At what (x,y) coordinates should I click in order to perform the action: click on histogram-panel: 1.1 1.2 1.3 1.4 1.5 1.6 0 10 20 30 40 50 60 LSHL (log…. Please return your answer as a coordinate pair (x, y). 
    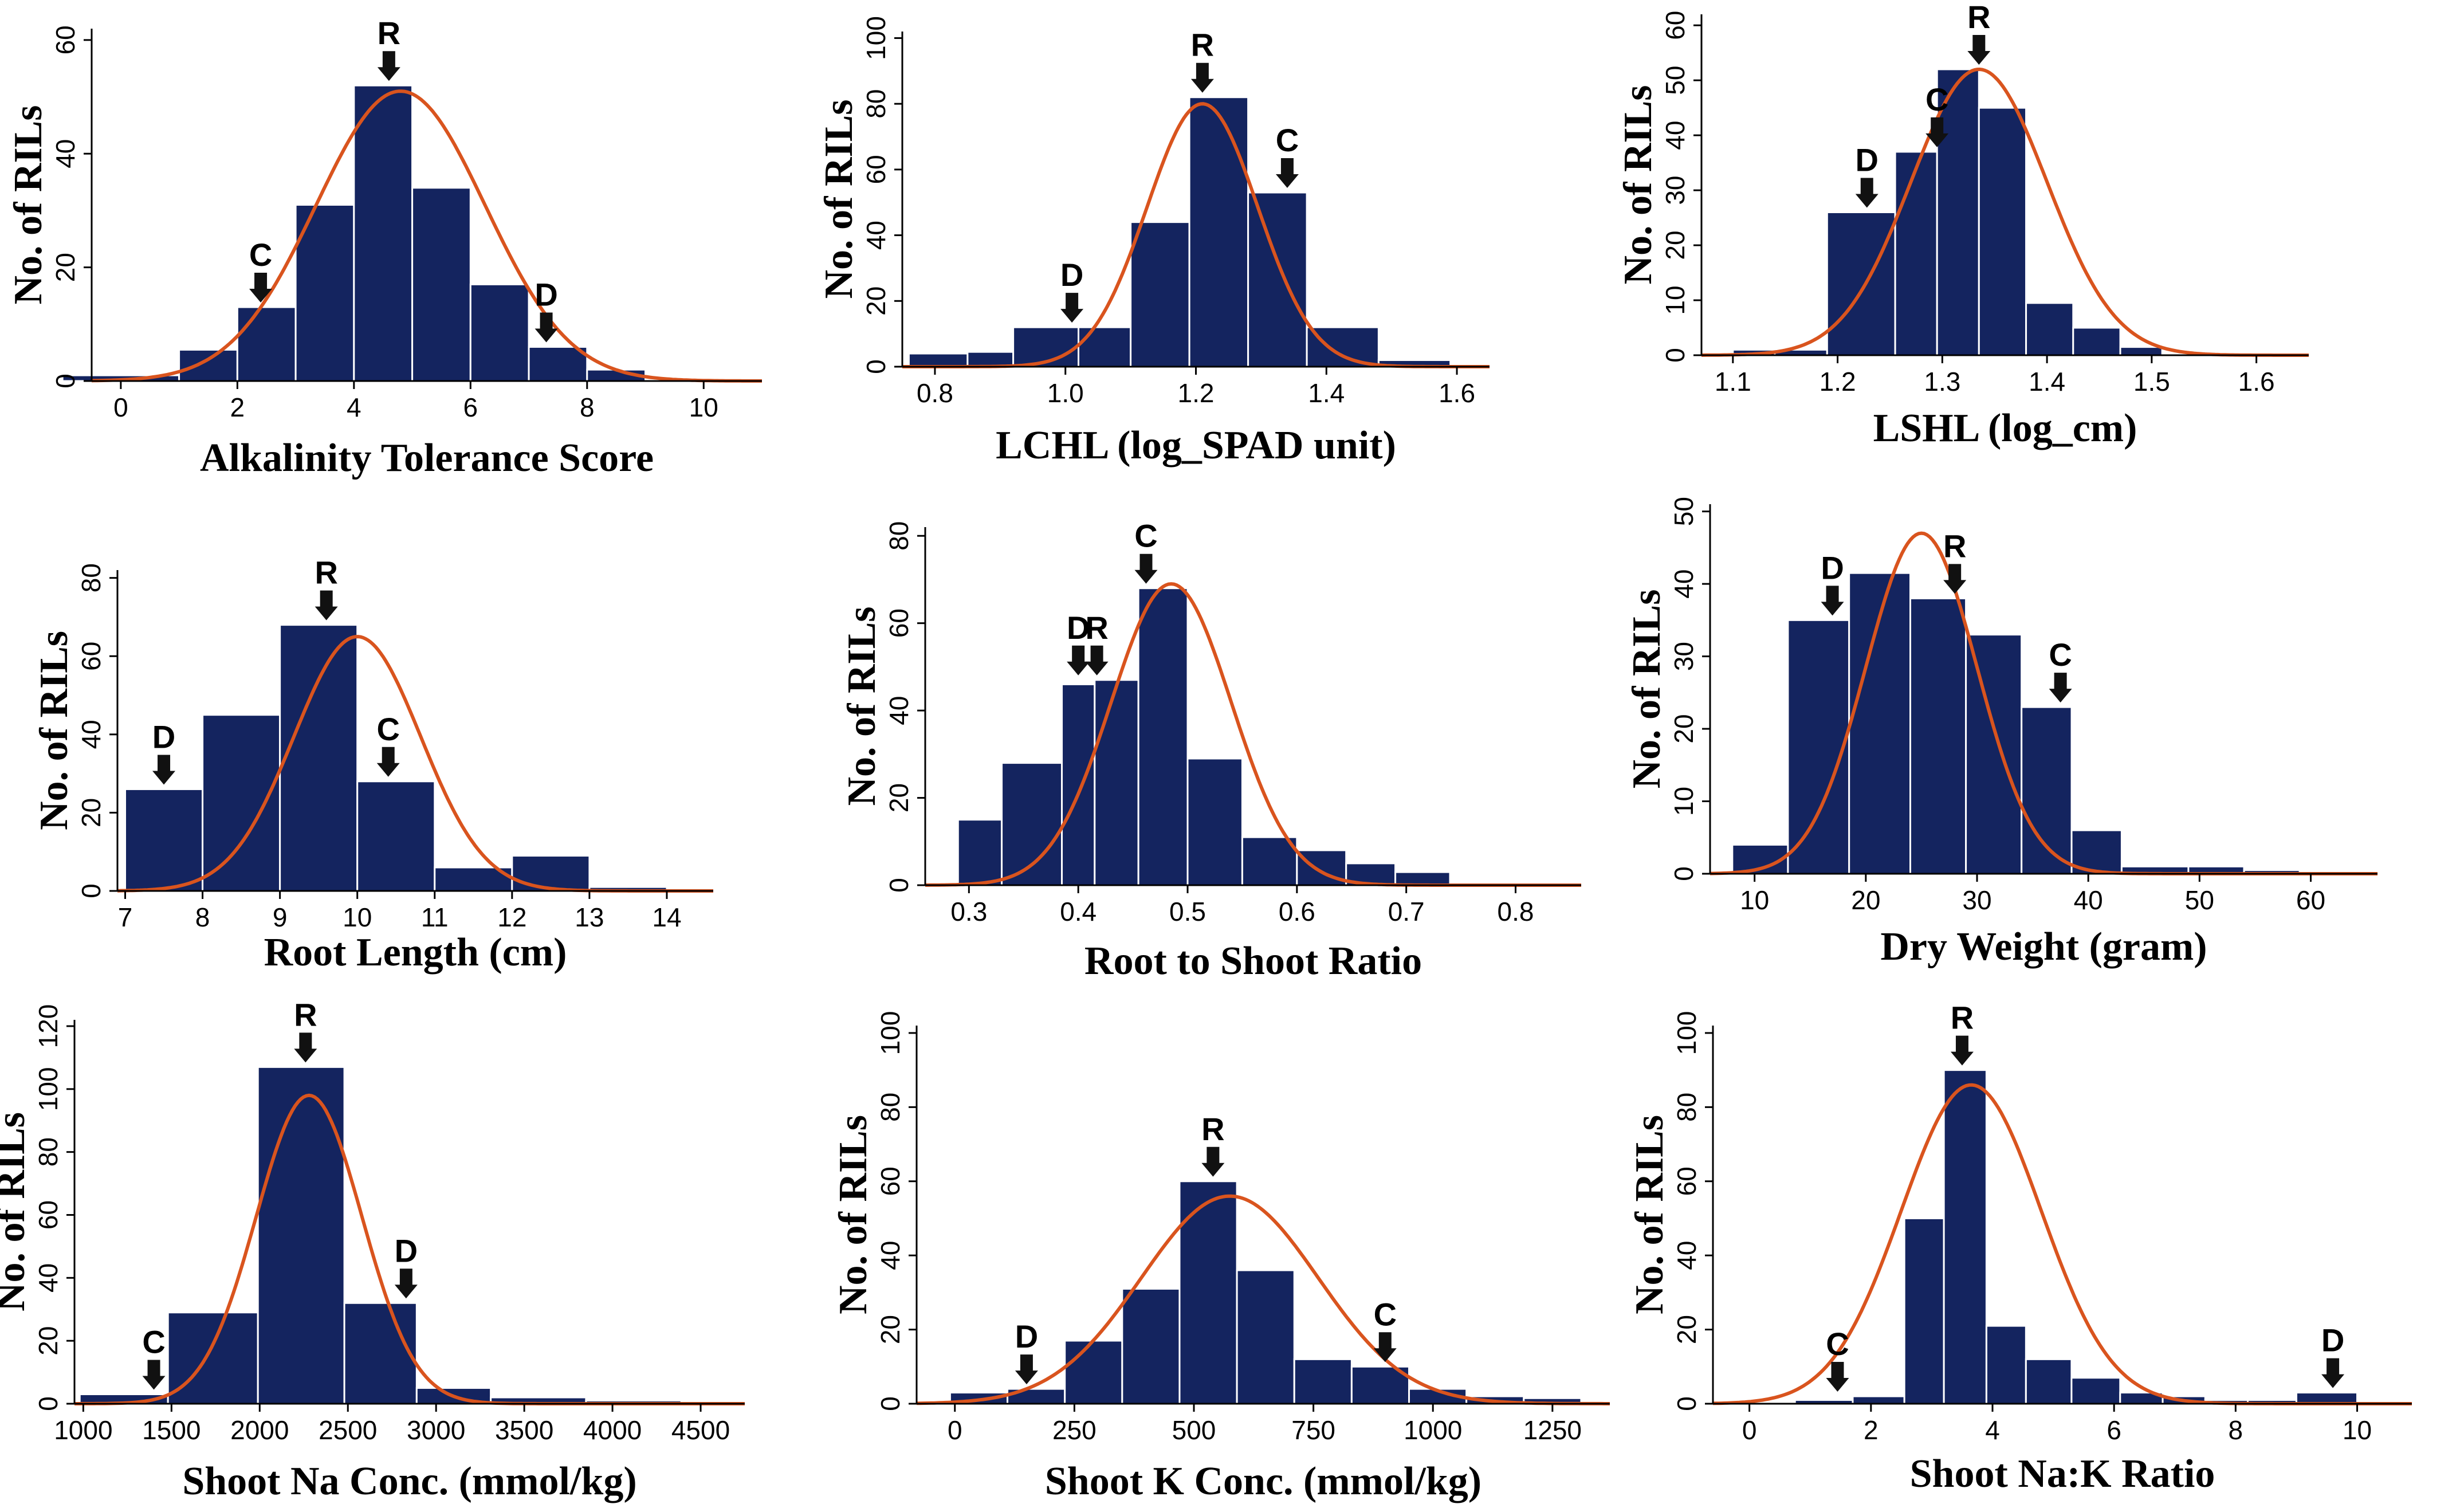
    Looking at the image, I should click on (1962, 225).